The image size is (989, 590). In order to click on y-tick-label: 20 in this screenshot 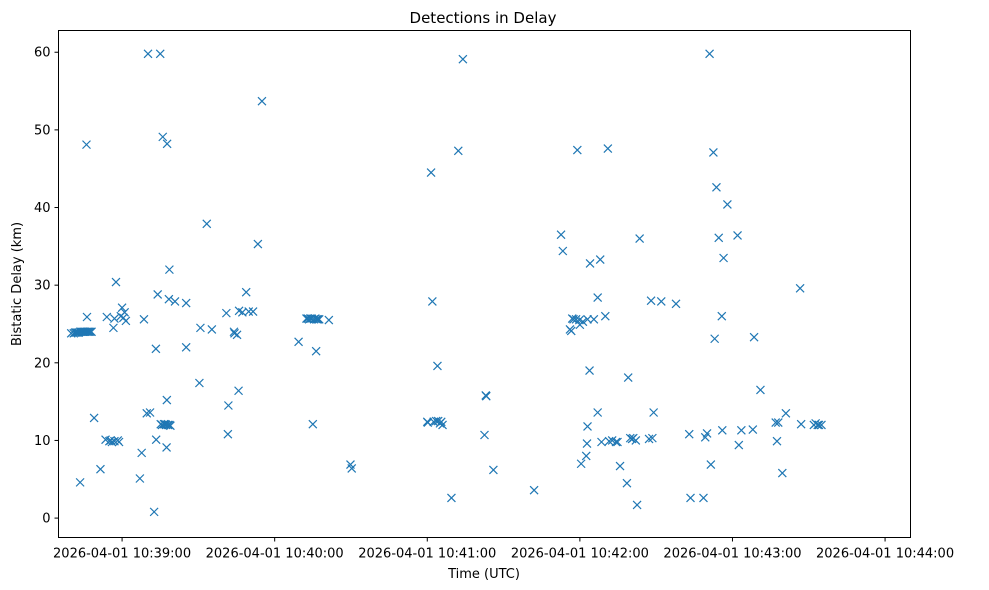, I will do `click(42, 363)`.